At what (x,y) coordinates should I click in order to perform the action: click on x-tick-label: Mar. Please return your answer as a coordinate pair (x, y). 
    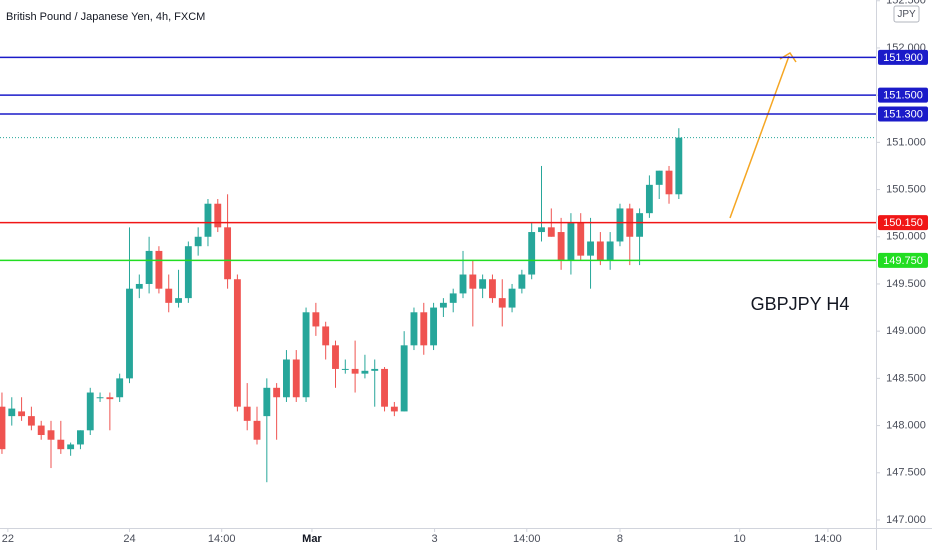
    Looking at the image, I should click on (312, 539).